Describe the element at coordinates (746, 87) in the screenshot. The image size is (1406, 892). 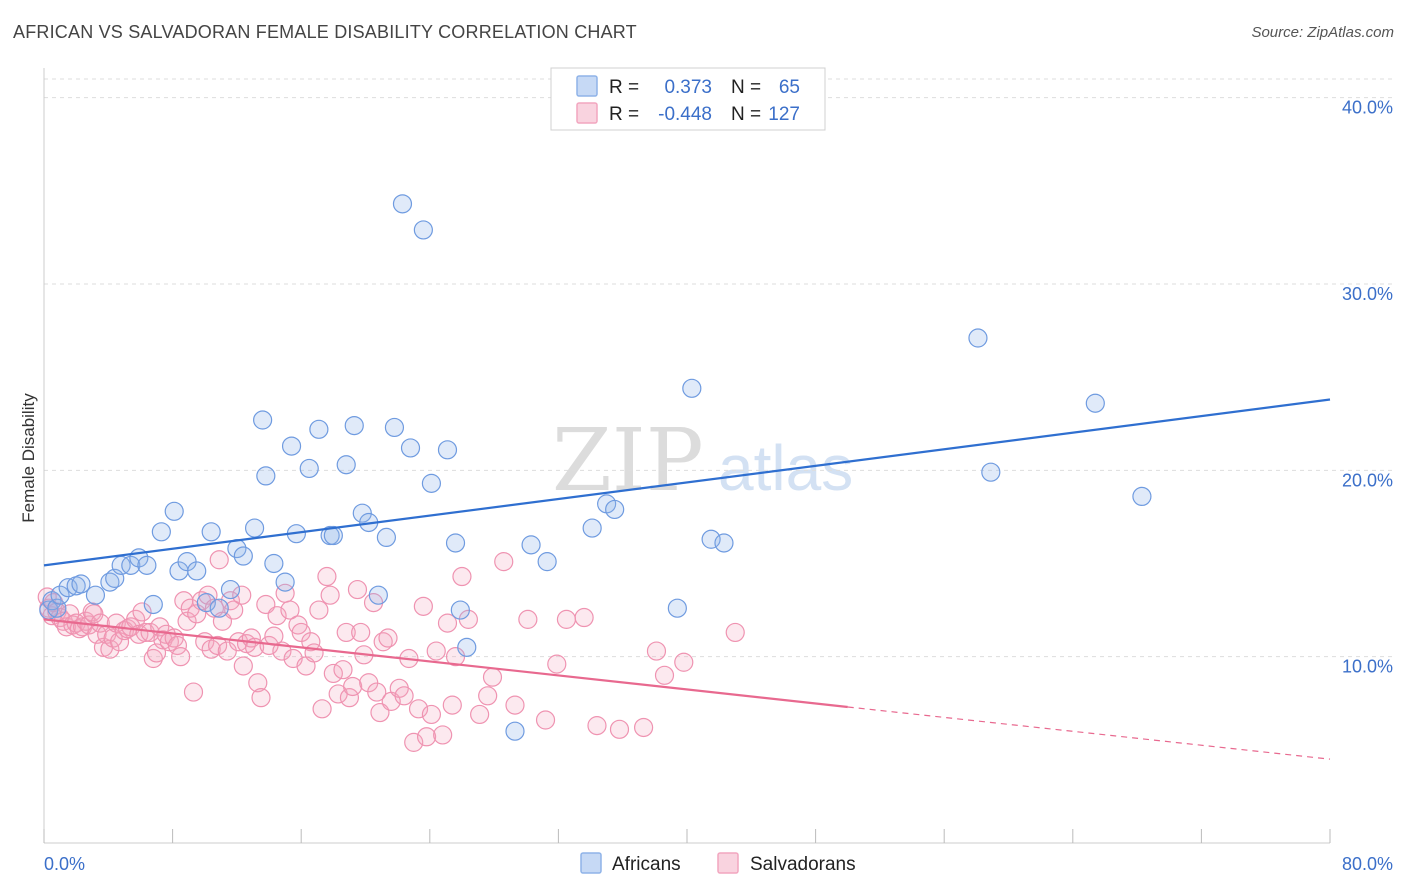
I see `africans-n-label: N =` at that location.